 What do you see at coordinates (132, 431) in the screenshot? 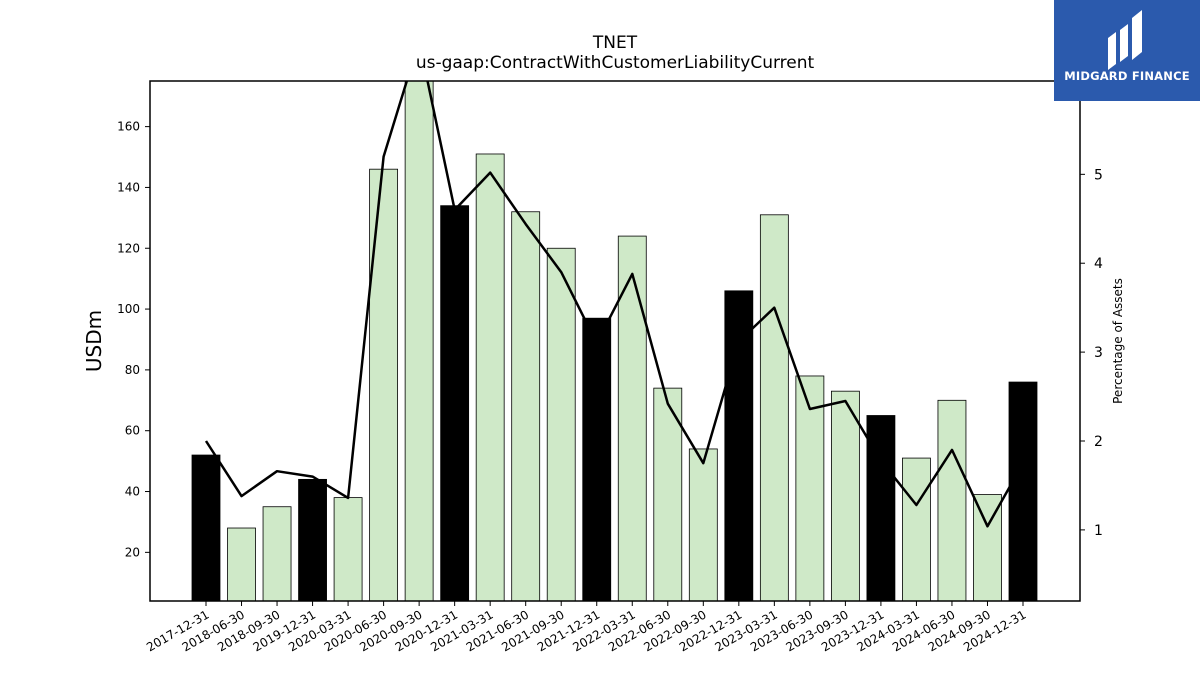
I see `y-tick-label: 60` at bounding box center [132, 431].